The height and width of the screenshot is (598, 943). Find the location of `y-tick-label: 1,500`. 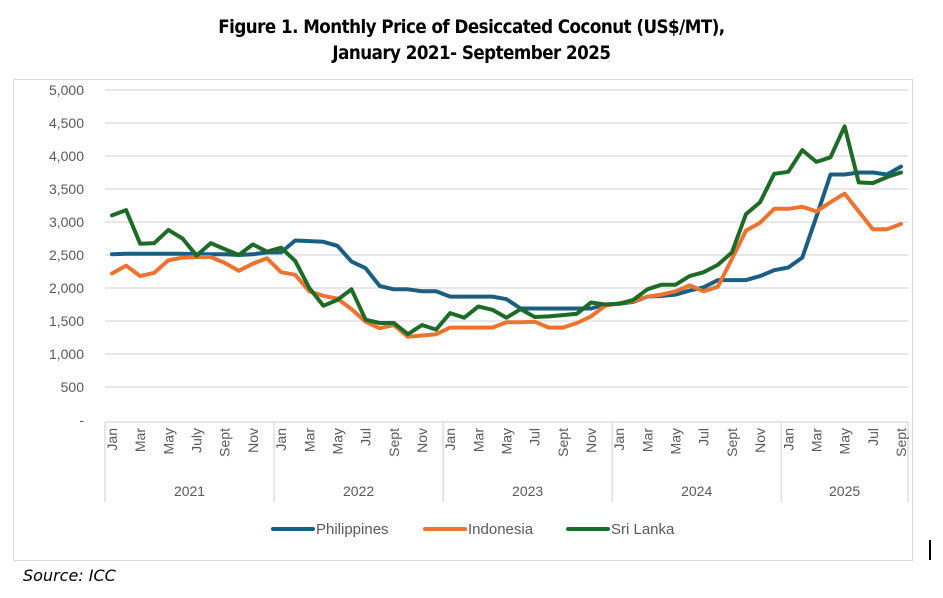

y-tick-label: 1,500 is located at coordinates (66, 321).